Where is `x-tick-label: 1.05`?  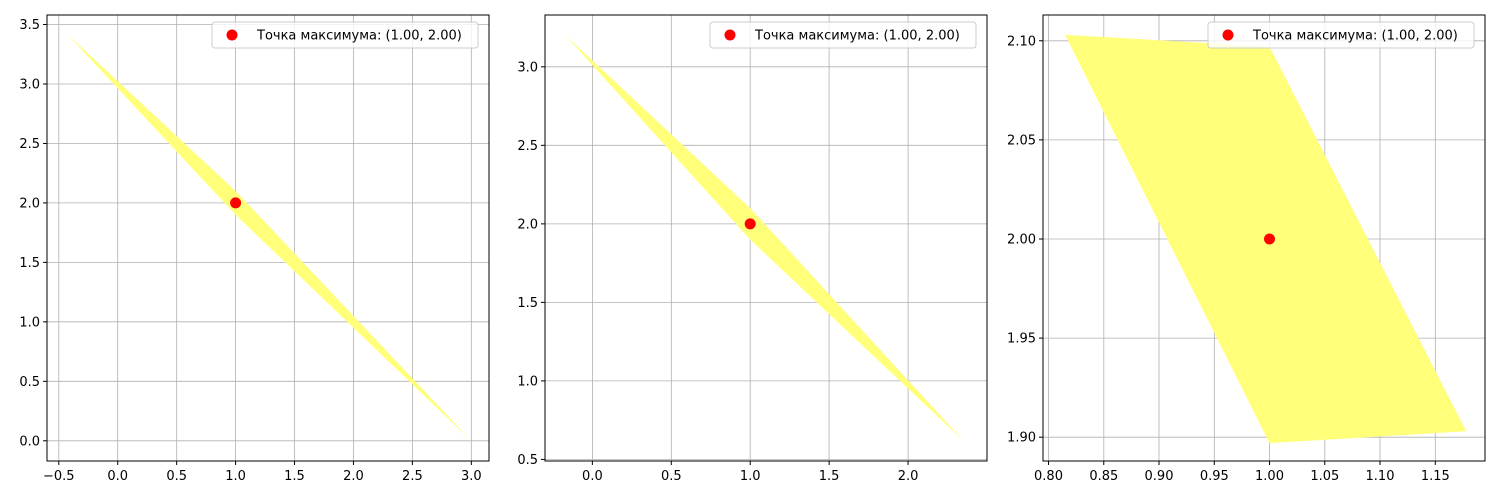 x-tick-label: 1.05 is located at coordinates (1324, 476).